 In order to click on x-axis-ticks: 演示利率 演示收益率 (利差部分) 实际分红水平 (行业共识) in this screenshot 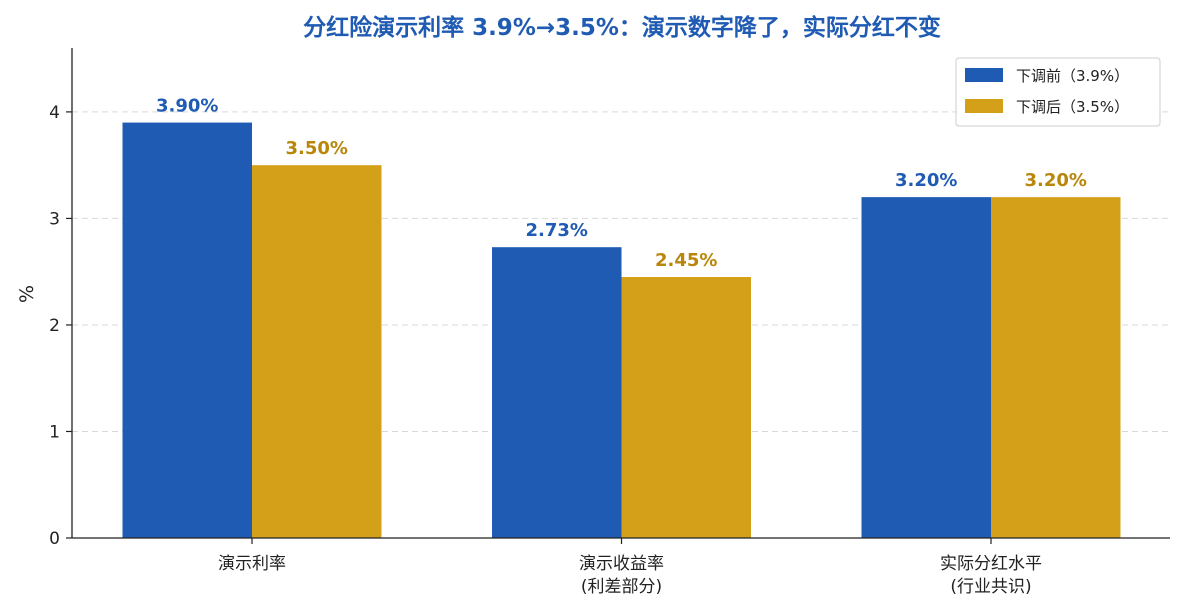, I will do `click(630, 567)`.